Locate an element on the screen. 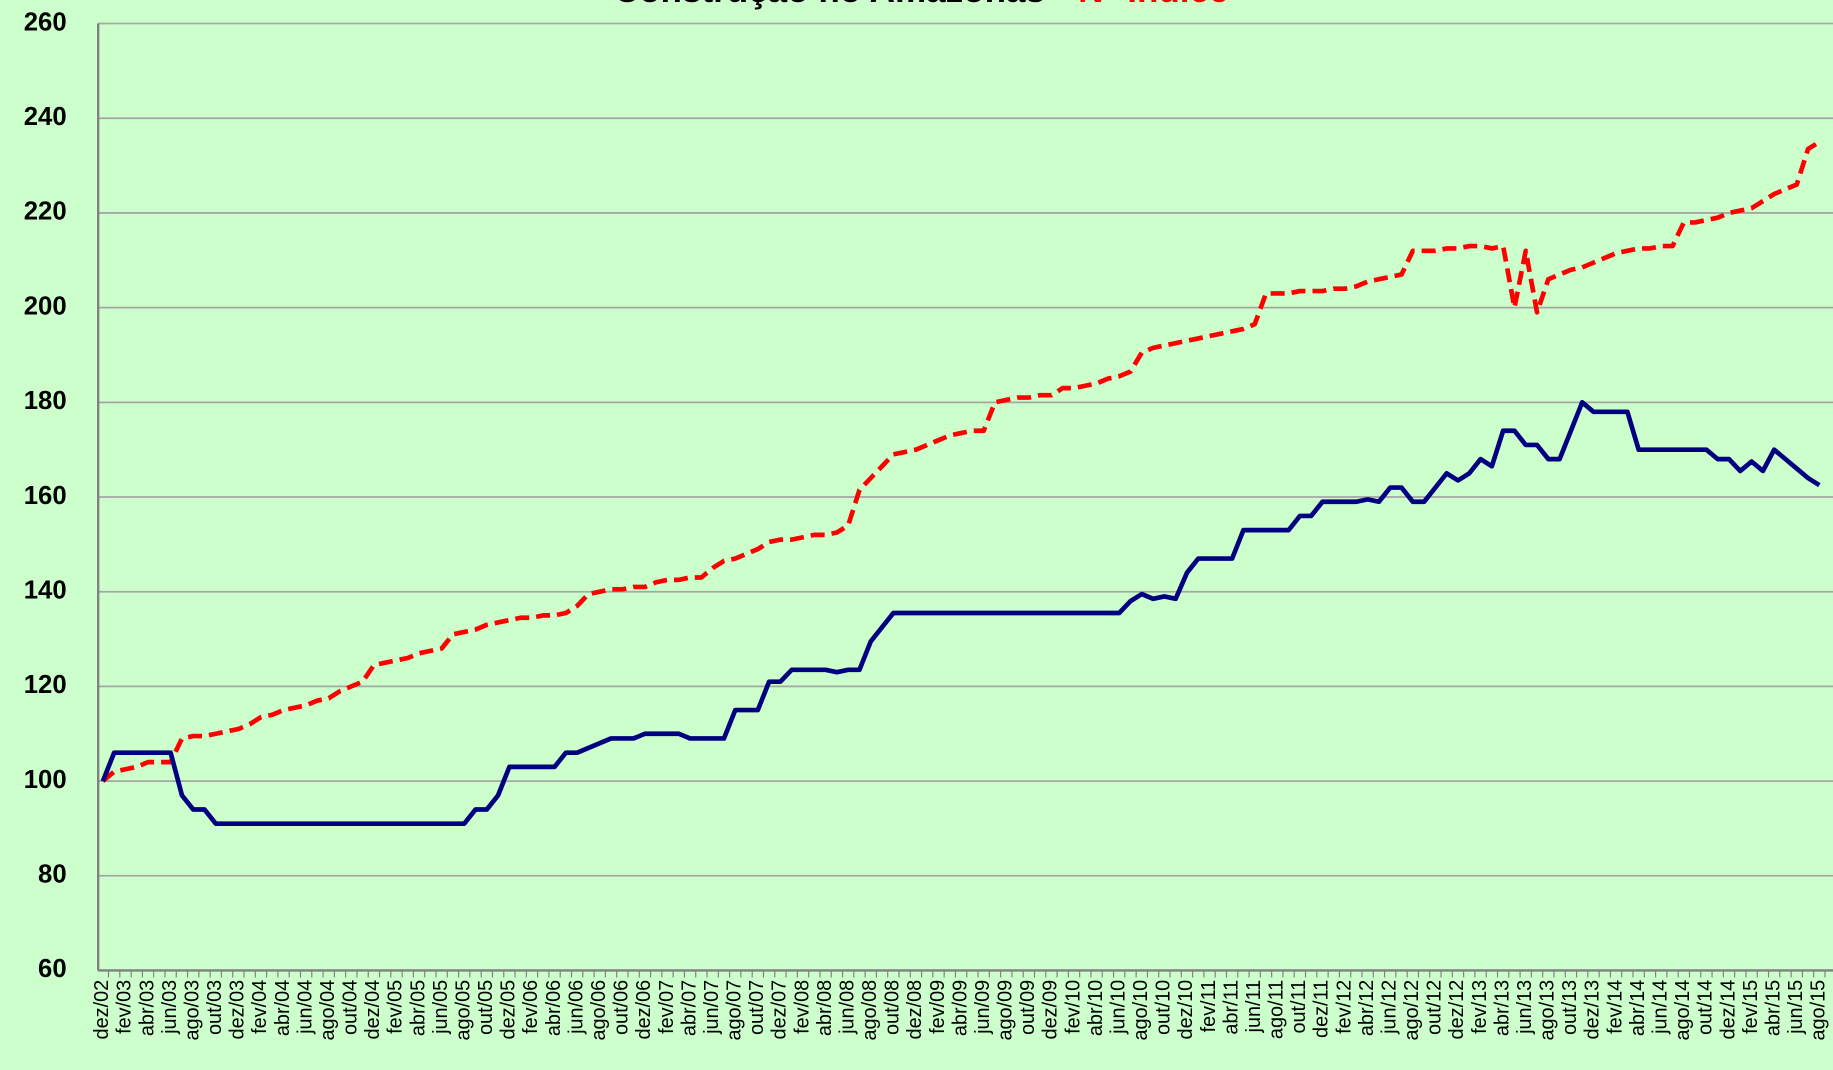  x-tick-label: jun/08 is located at coordinates (847, 1007).